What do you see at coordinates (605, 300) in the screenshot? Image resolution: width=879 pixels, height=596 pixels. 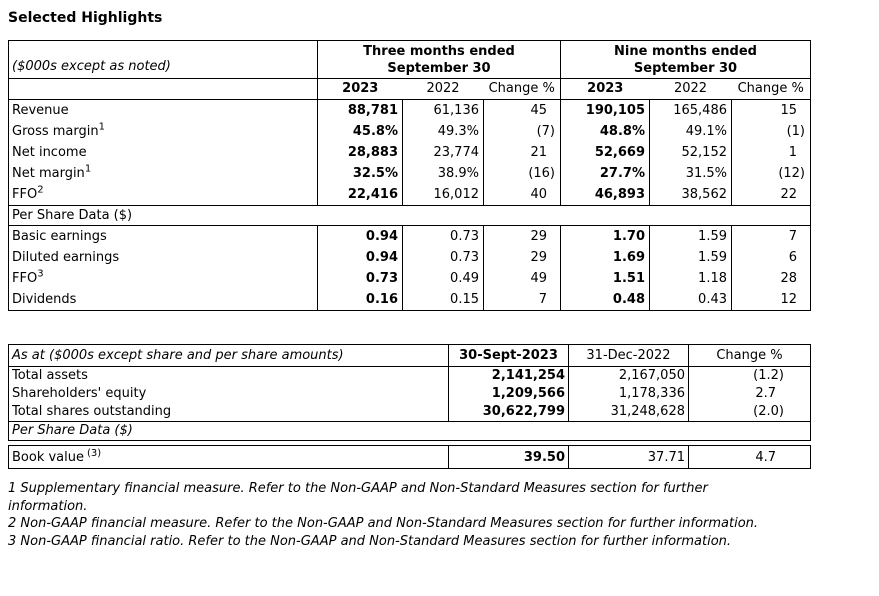 I see `value-cell: 0.48` at bounding box center [605, 300].